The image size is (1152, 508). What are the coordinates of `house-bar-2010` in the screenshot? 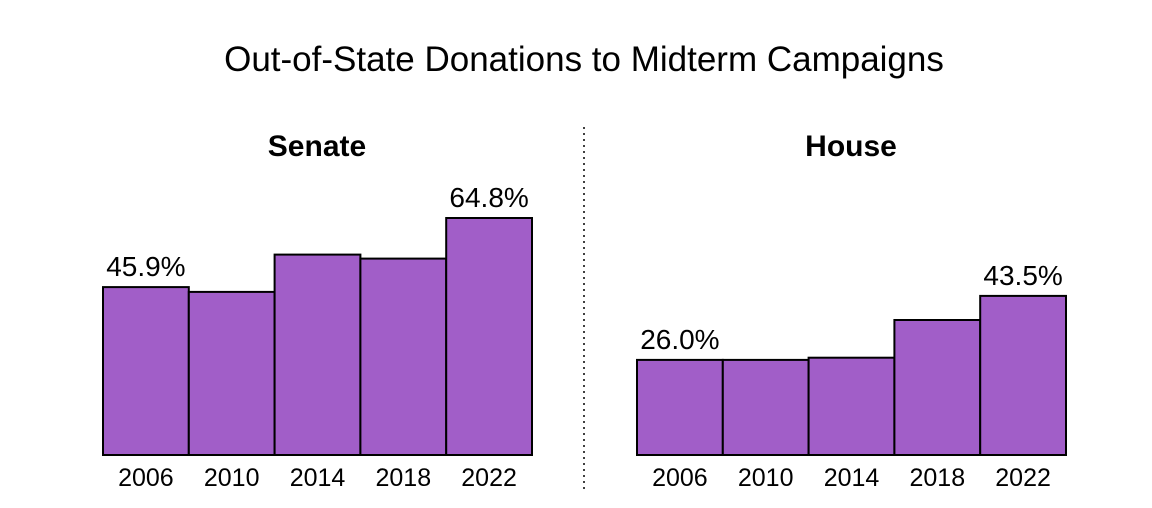 It's located at (765, 407).